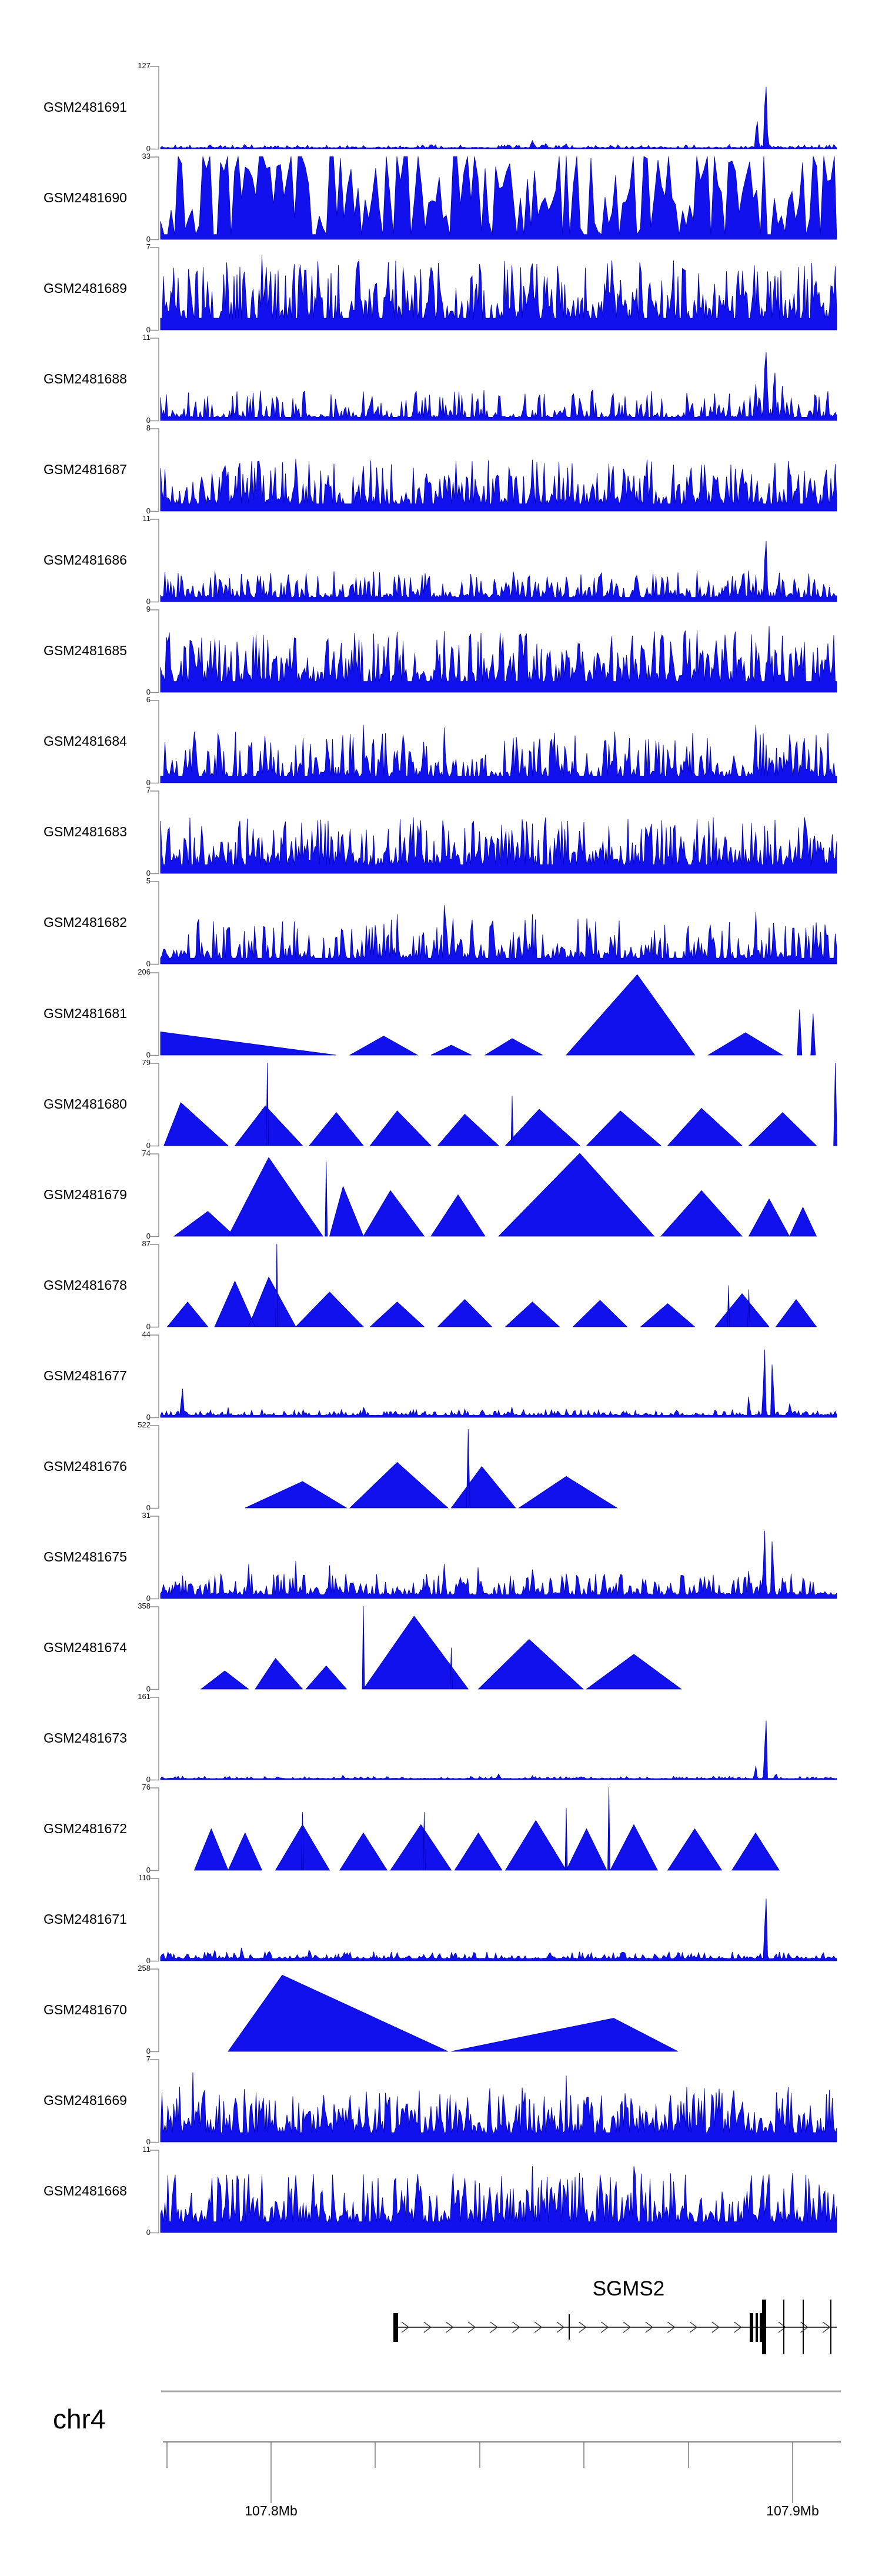 This screenshot has width=882, height=2576. Describe the element at coordinates (85, 831) in the screenshot. I see `track-label: GSM2481683` at that location.